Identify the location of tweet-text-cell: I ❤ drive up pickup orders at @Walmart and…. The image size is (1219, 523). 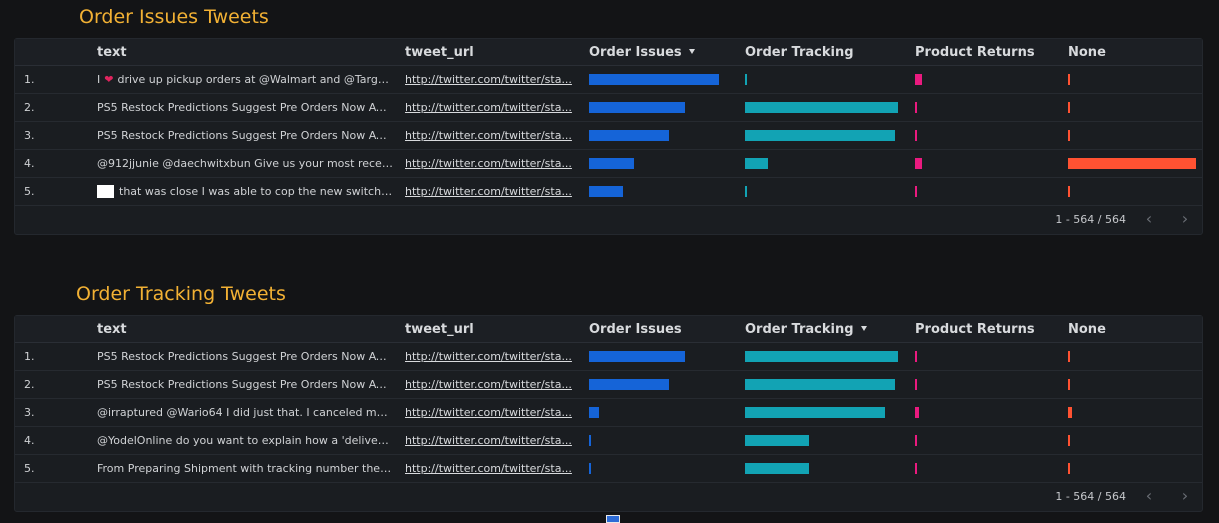
(245, 79).